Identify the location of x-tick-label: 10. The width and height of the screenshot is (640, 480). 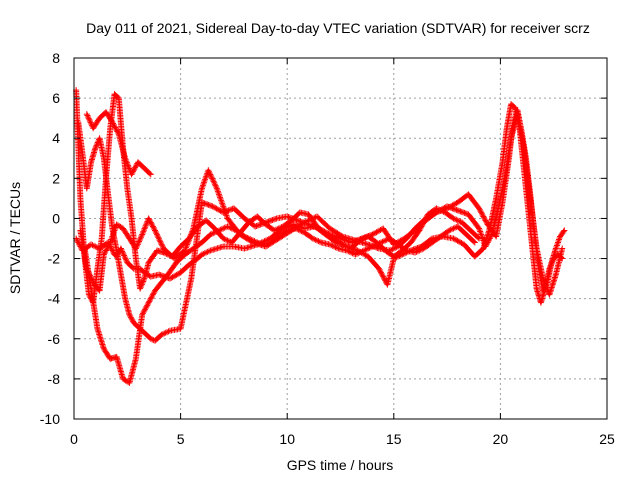
(287, 439).